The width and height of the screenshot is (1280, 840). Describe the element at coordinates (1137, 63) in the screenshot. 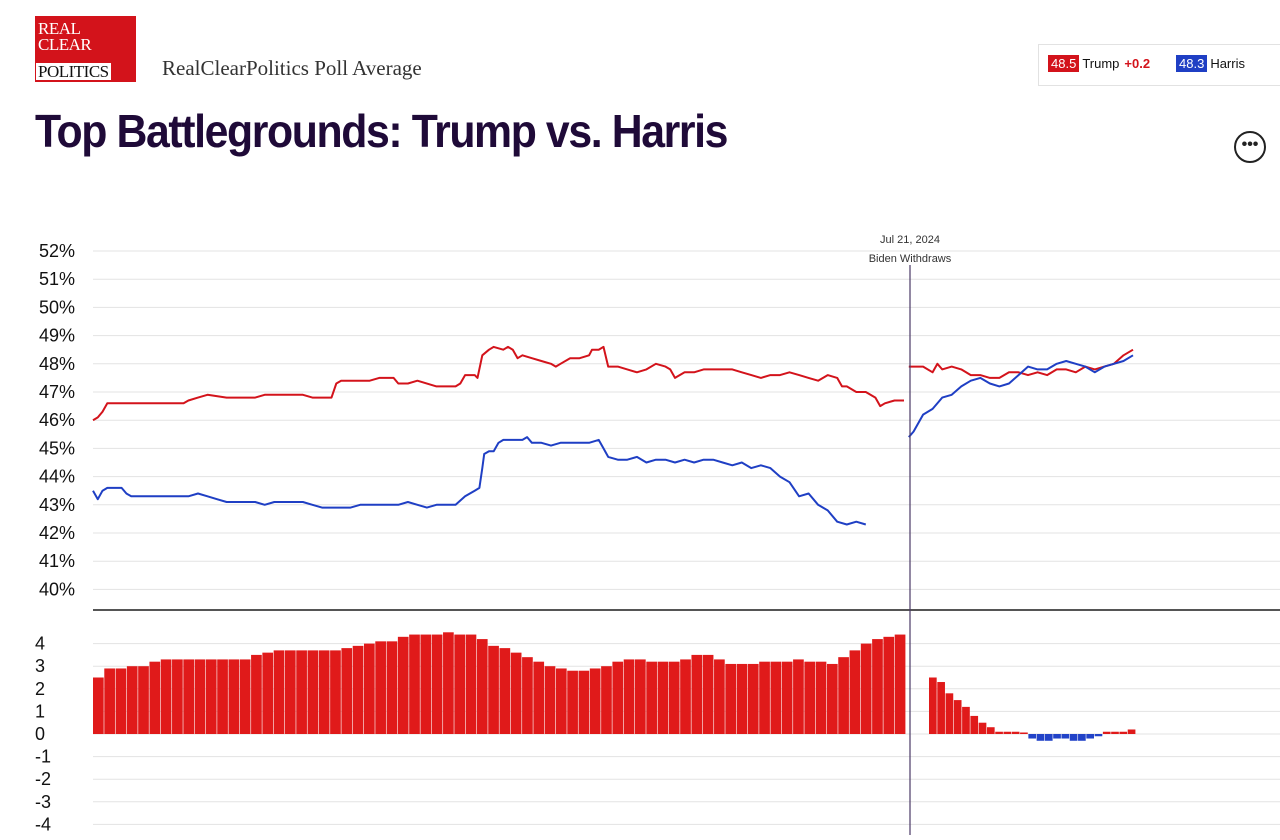

I see `trump-change: +0.2` at that location.